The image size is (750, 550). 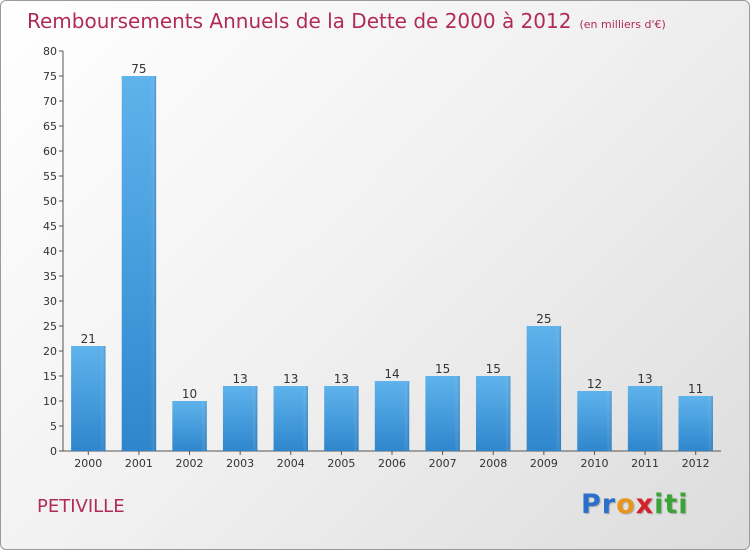 What do you see at coordinates (695, 423) in the screenshot?
I see `bar-shade-2012` at bounding box center [695, 423].